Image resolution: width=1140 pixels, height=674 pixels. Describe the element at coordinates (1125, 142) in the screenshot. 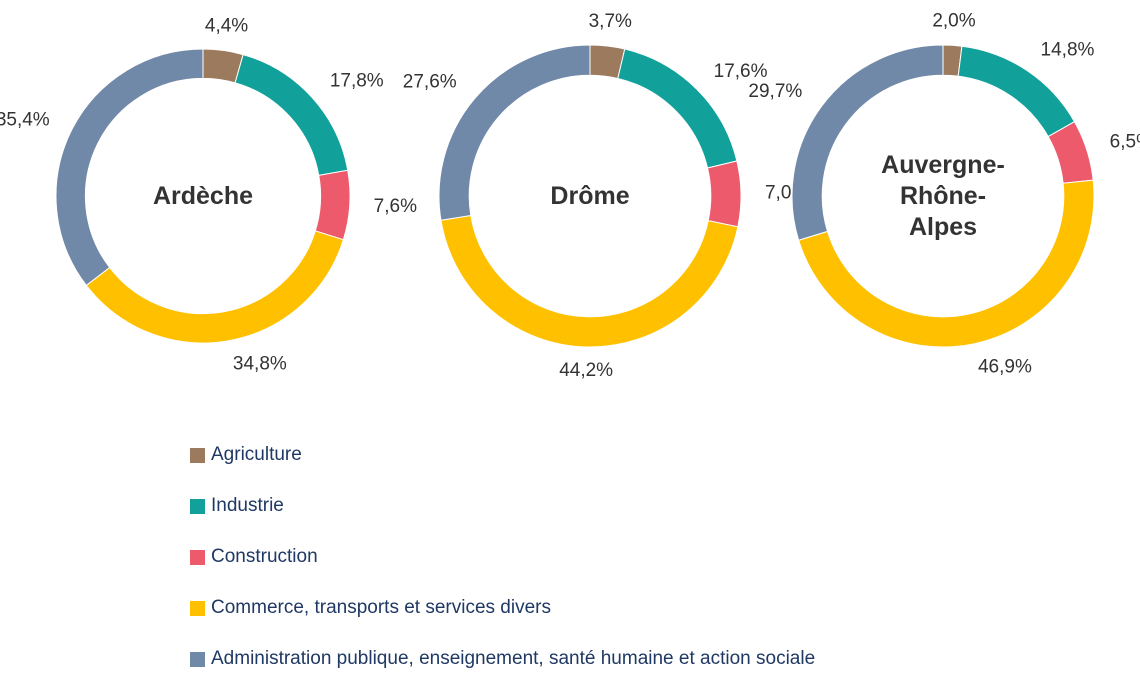

I see `value-label: 6,5%` at that location.